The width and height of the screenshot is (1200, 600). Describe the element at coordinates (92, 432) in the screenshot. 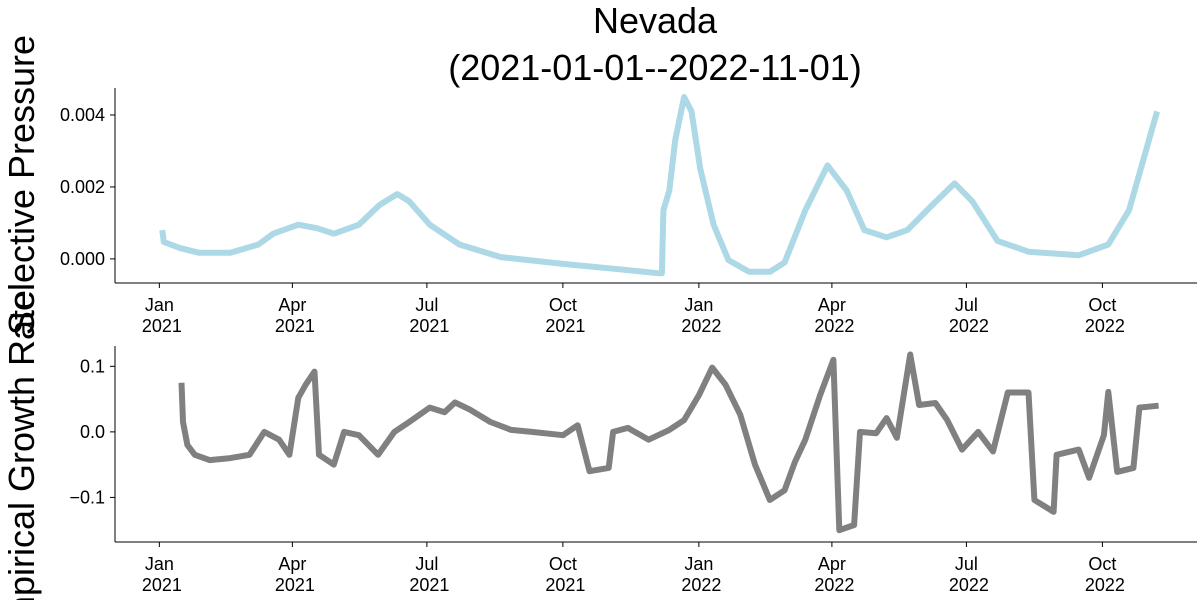

I see `y-tick-label: 0.0` at that location.